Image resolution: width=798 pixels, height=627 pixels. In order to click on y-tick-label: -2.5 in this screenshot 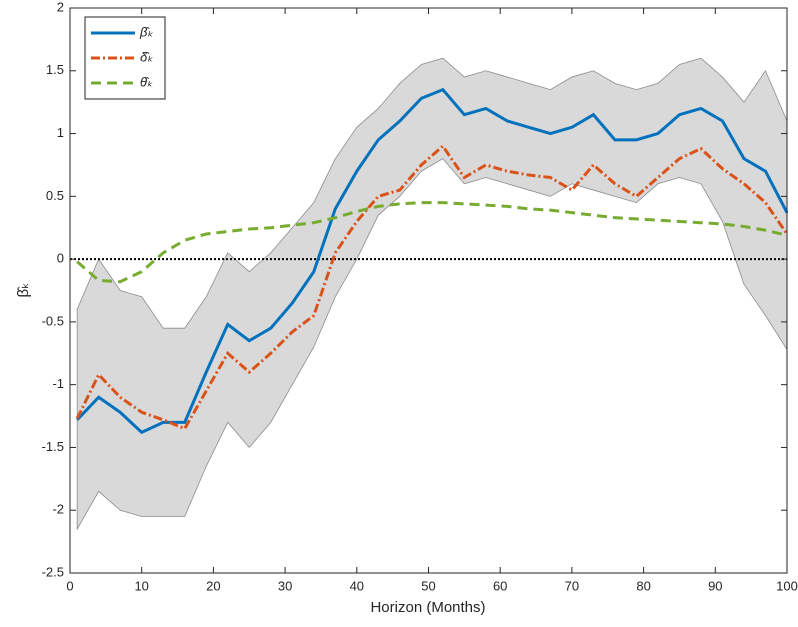, I will do `click(53, 571)`.